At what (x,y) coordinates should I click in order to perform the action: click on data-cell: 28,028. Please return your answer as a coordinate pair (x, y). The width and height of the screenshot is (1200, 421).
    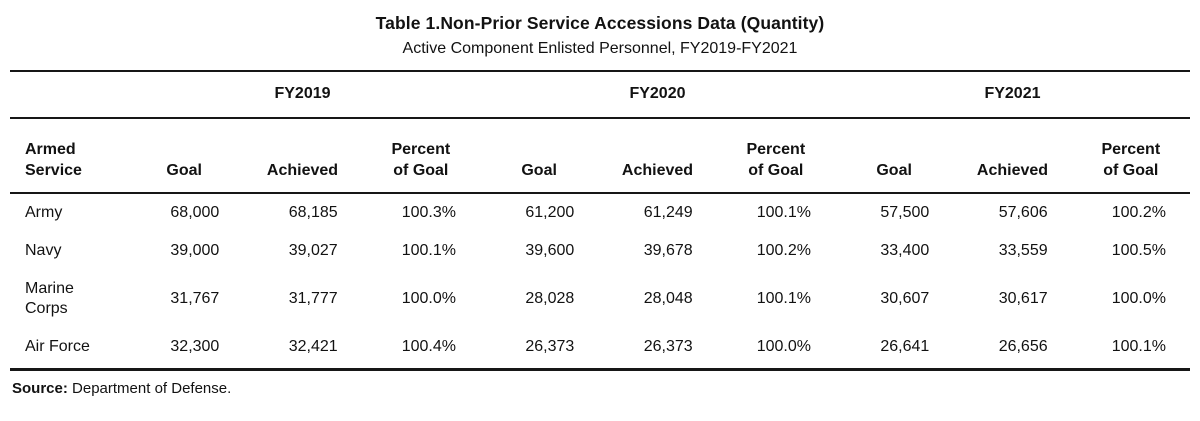
    Looking at the image, I should click on (550, 299).